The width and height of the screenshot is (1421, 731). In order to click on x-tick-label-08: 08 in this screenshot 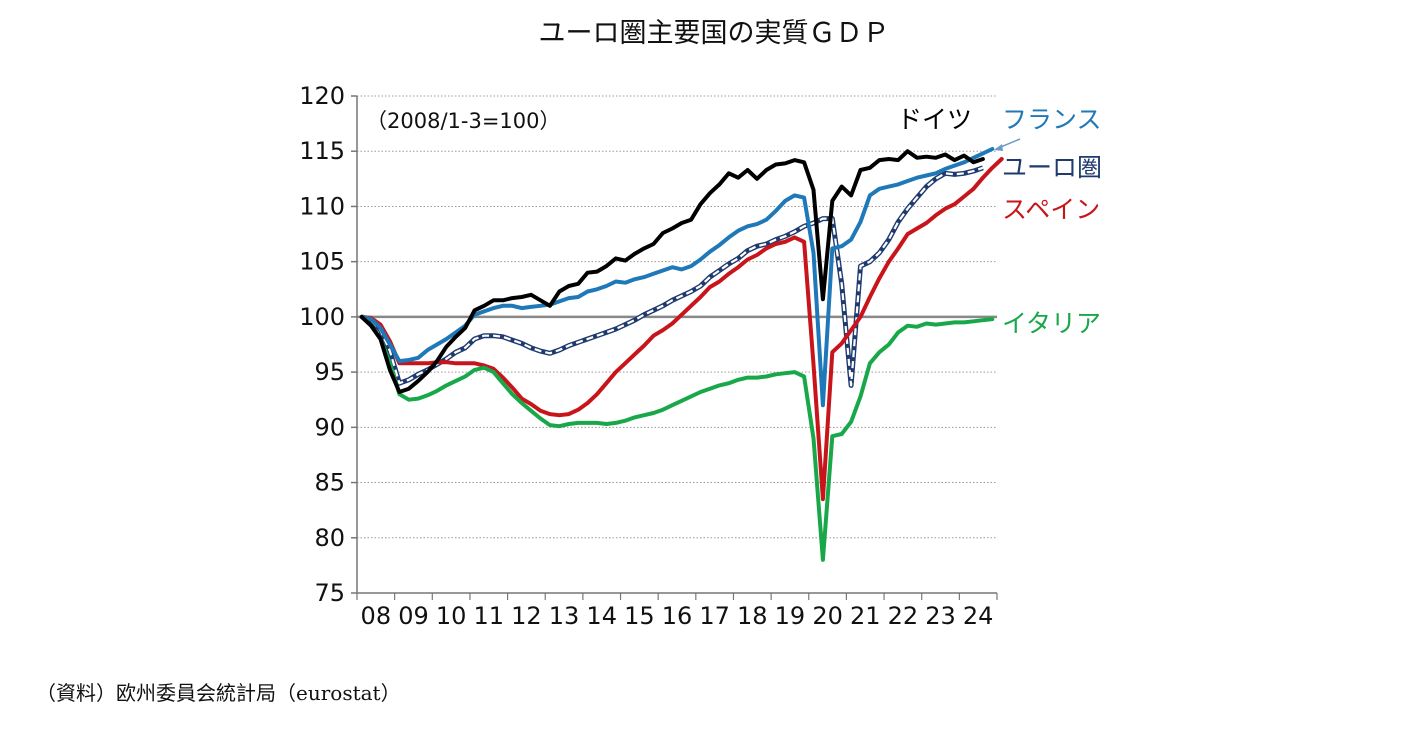, I will do `click(376, 616)`.